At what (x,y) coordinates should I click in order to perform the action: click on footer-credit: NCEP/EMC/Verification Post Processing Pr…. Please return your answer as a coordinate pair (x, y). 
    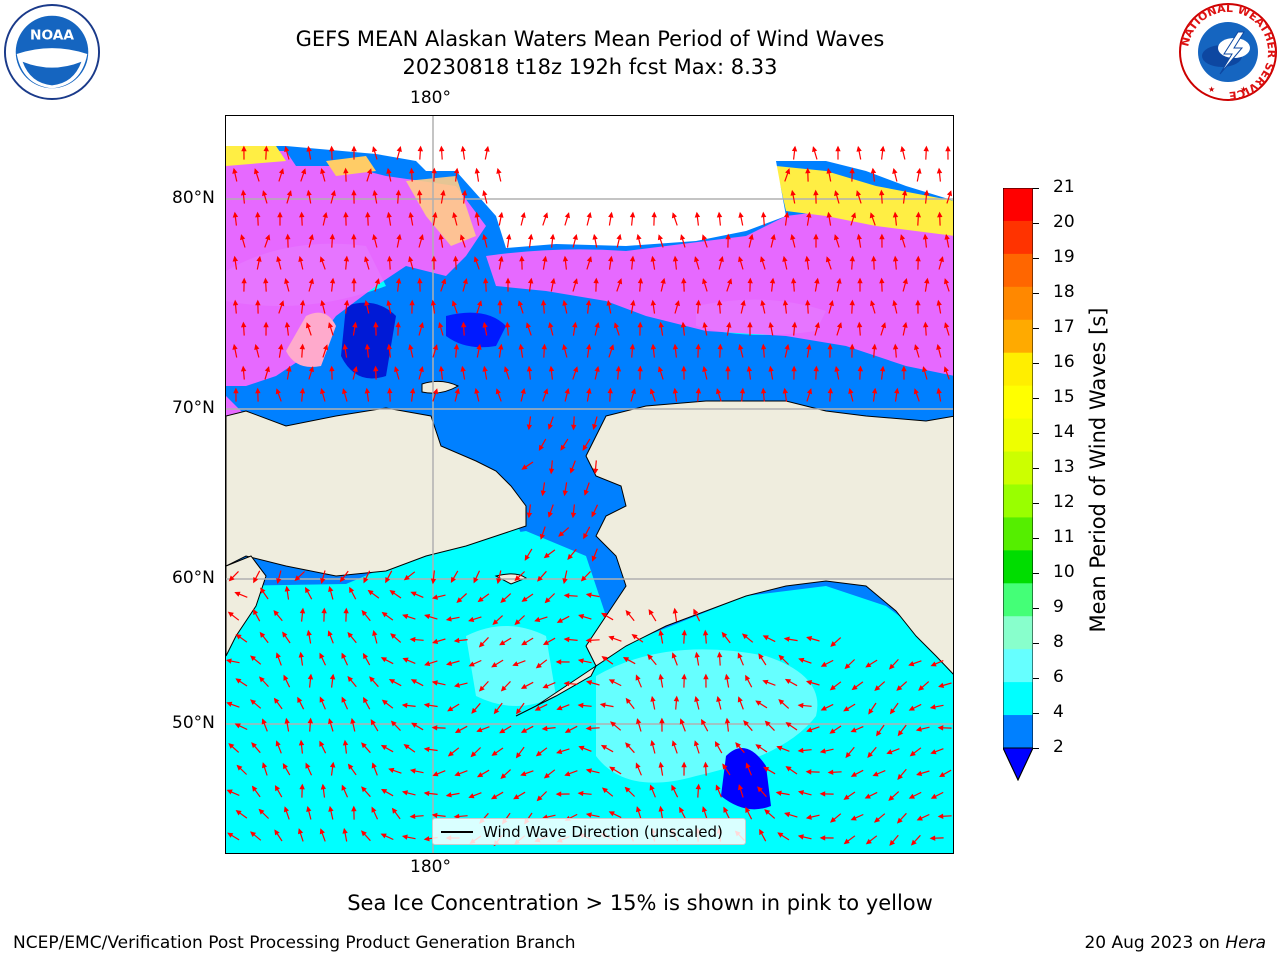
    Looking at the image, I should click on (294, 943).